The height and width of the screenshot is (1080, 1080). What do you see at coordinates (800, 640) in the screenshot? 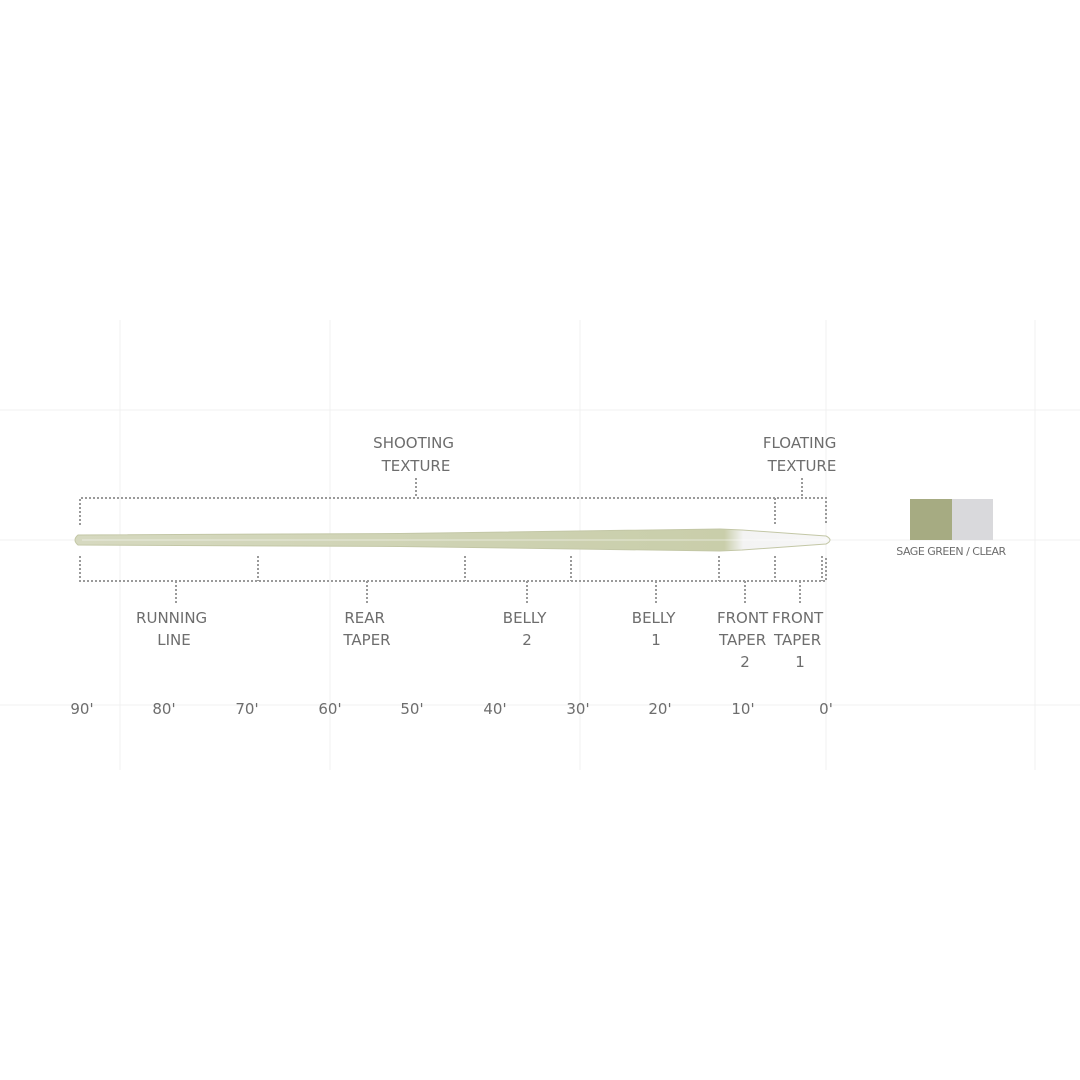
I see `label-front-taper-1: FRONT TAPER 1` at bounding box center [800, 640].